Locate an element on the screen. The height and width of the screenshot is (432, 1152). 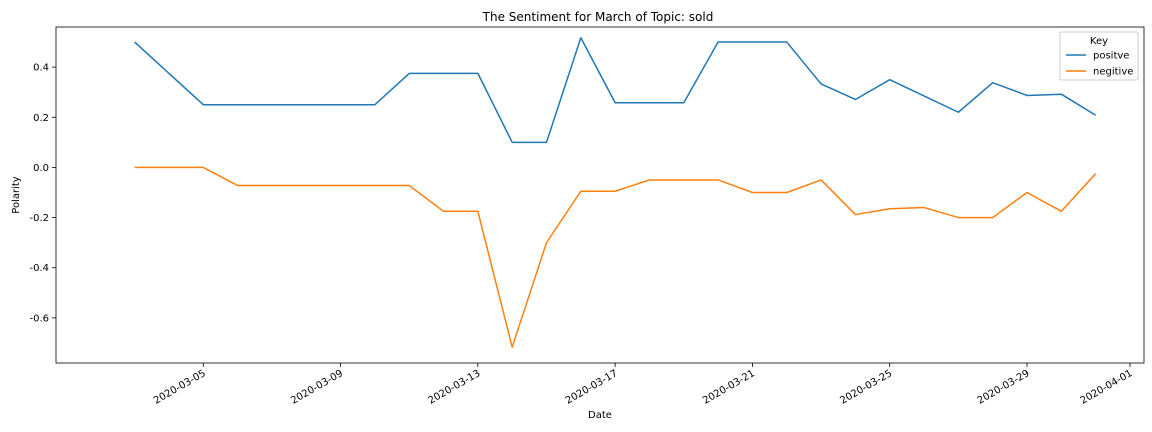
legend-box is located at coordinates (1099, 56).